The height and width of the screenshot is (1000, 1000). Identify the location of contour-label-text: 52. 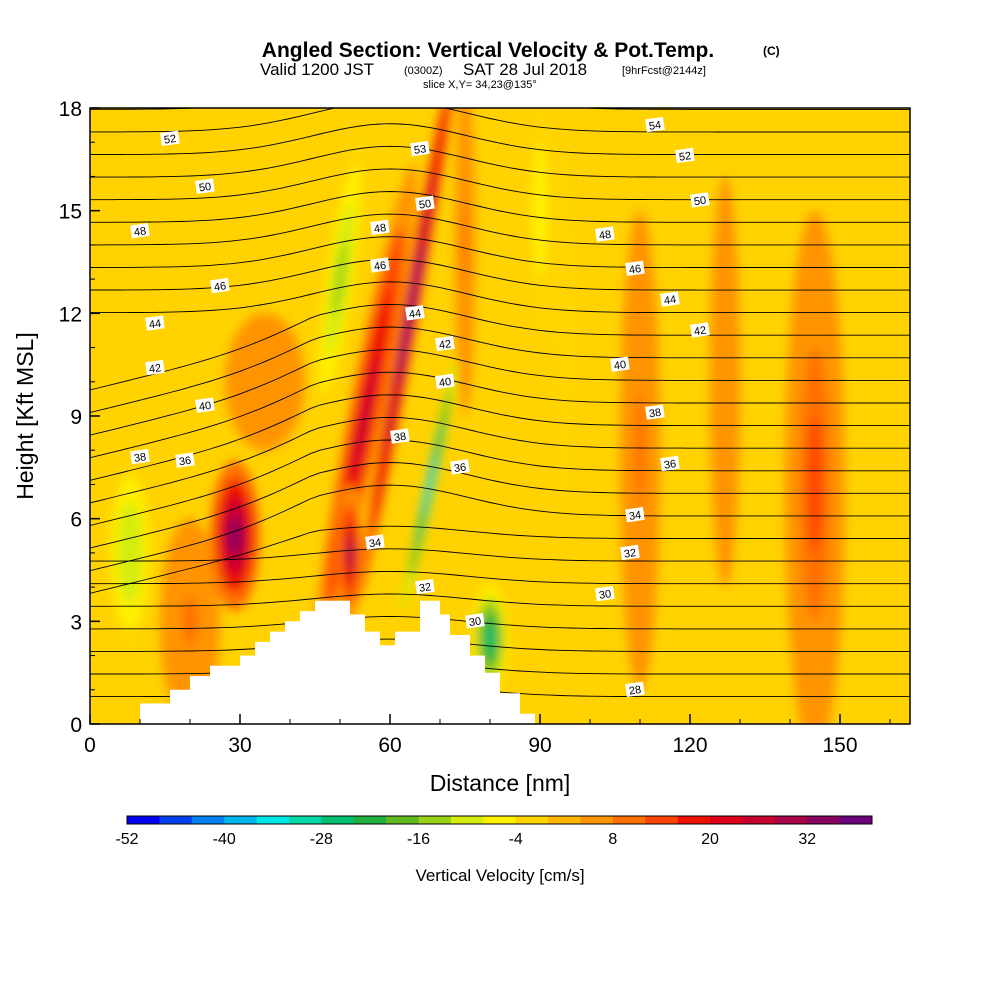
(170, 140).